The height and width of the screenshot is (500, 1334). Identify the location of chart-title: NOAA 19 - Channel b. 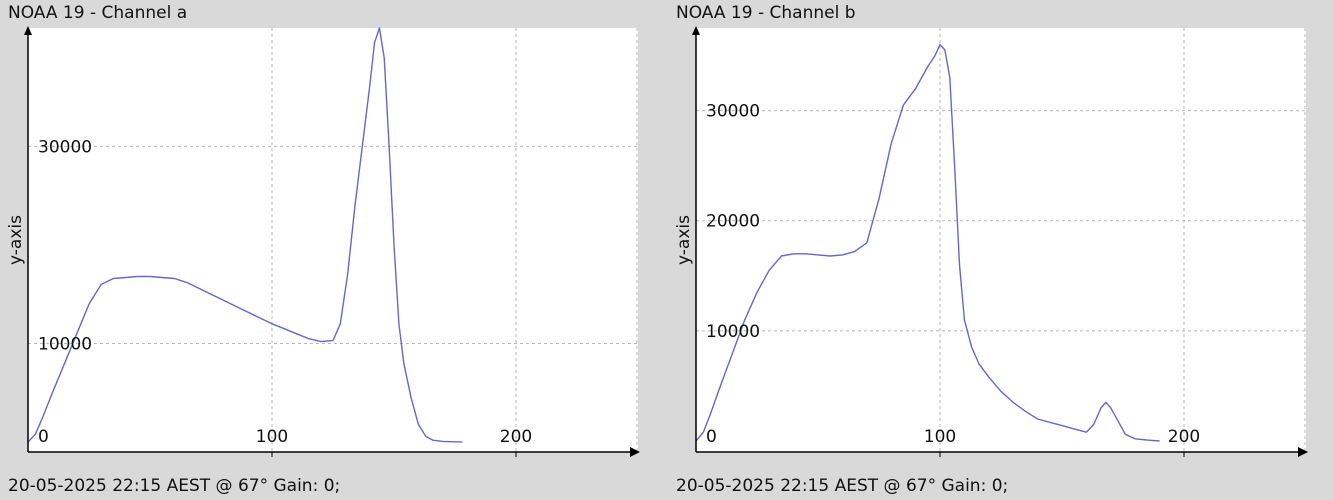
(766, 13).